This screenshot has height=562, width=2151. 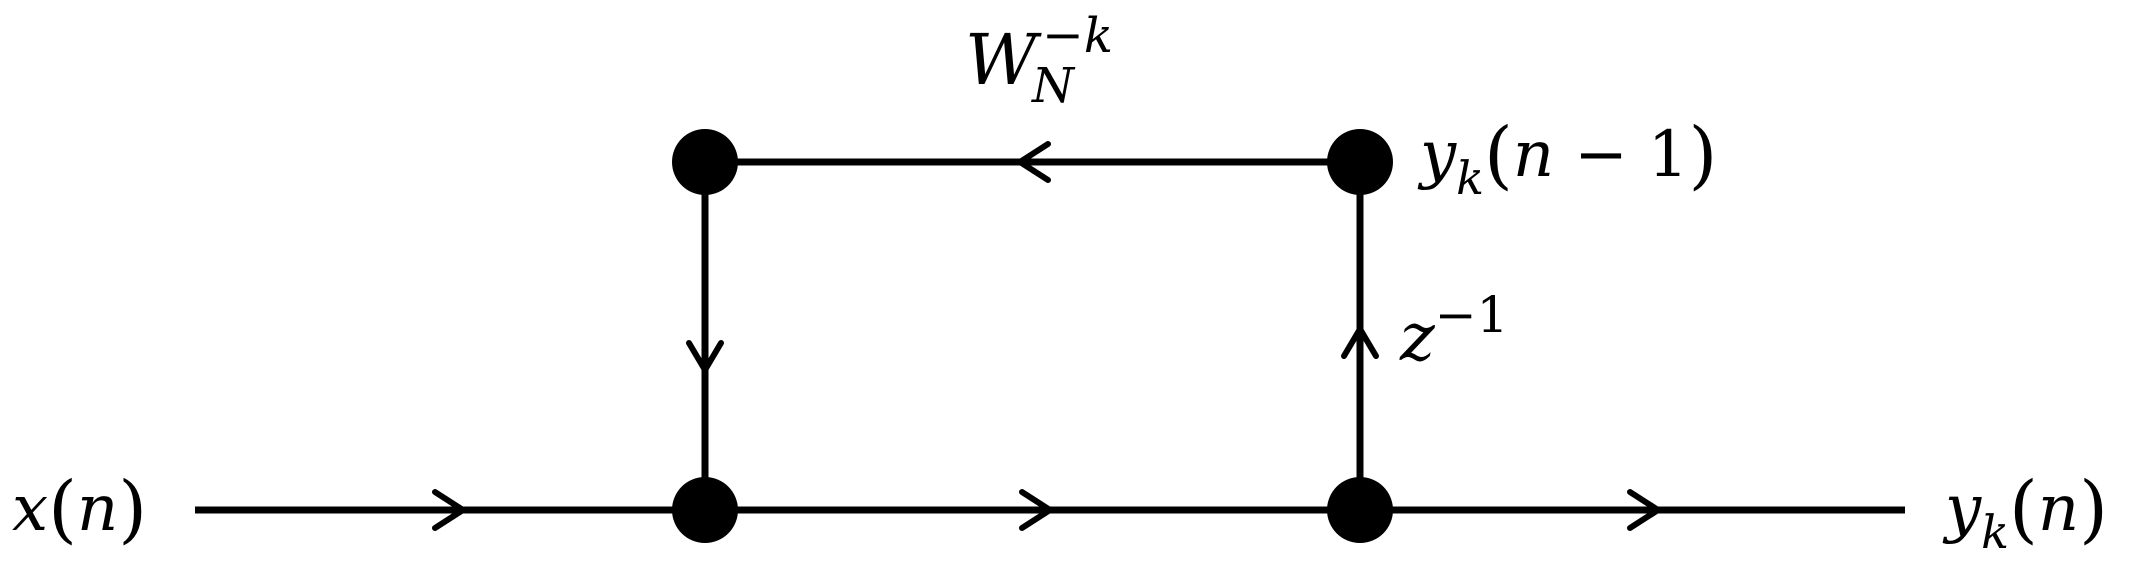 I want to click on arrow-twiddle-left, so click(x=1032, y=162).